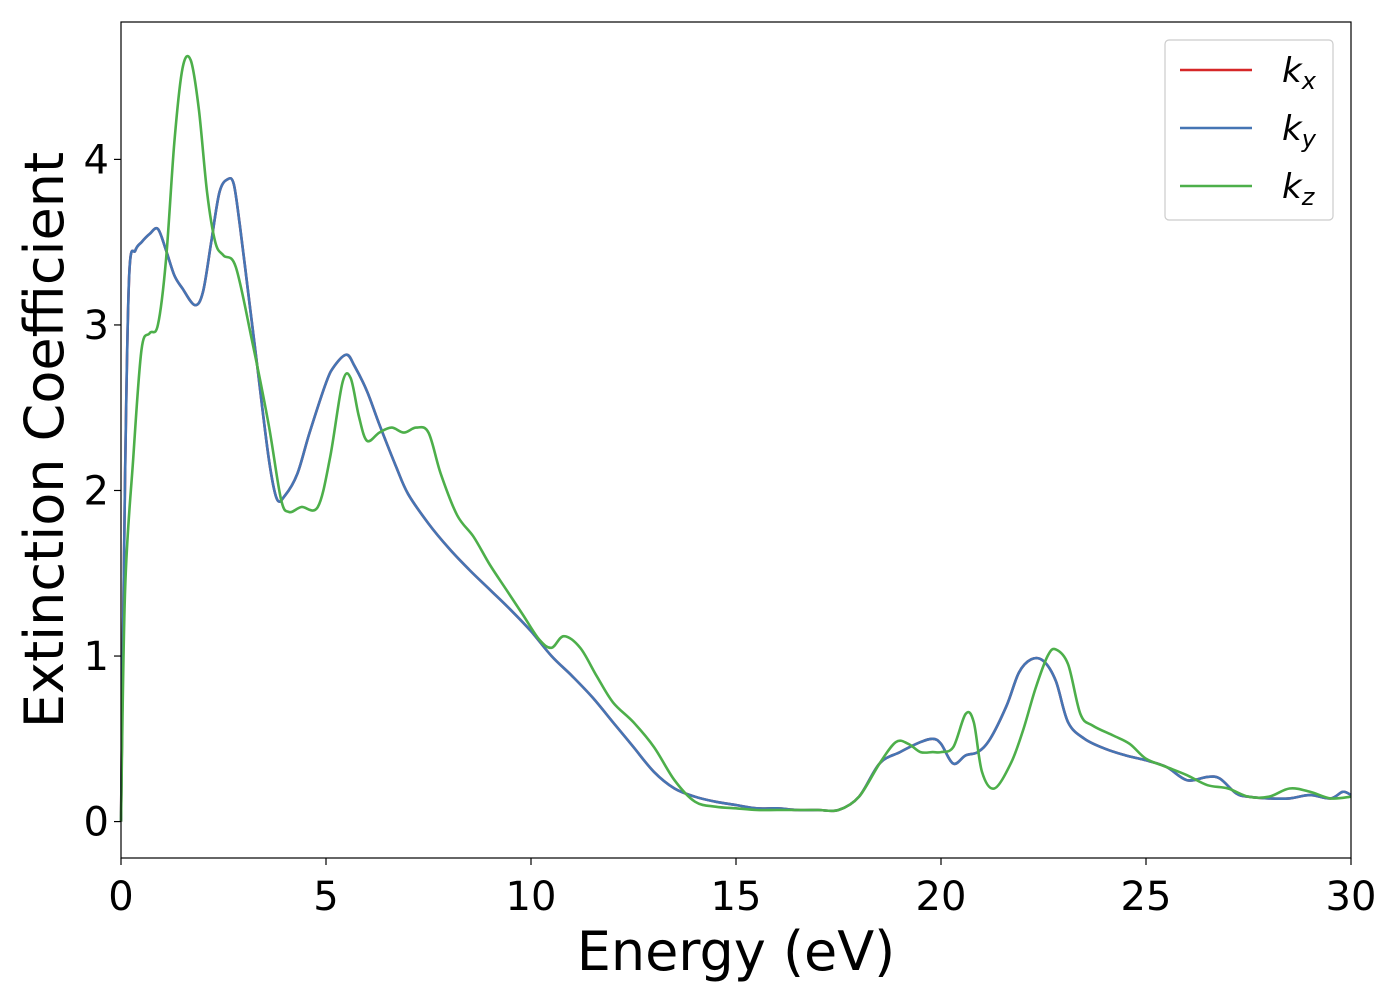  What do you see at coordinates (96, 823) in the screenshot?
I see `y-tick-label: 0` at bounding box center [96, 823].